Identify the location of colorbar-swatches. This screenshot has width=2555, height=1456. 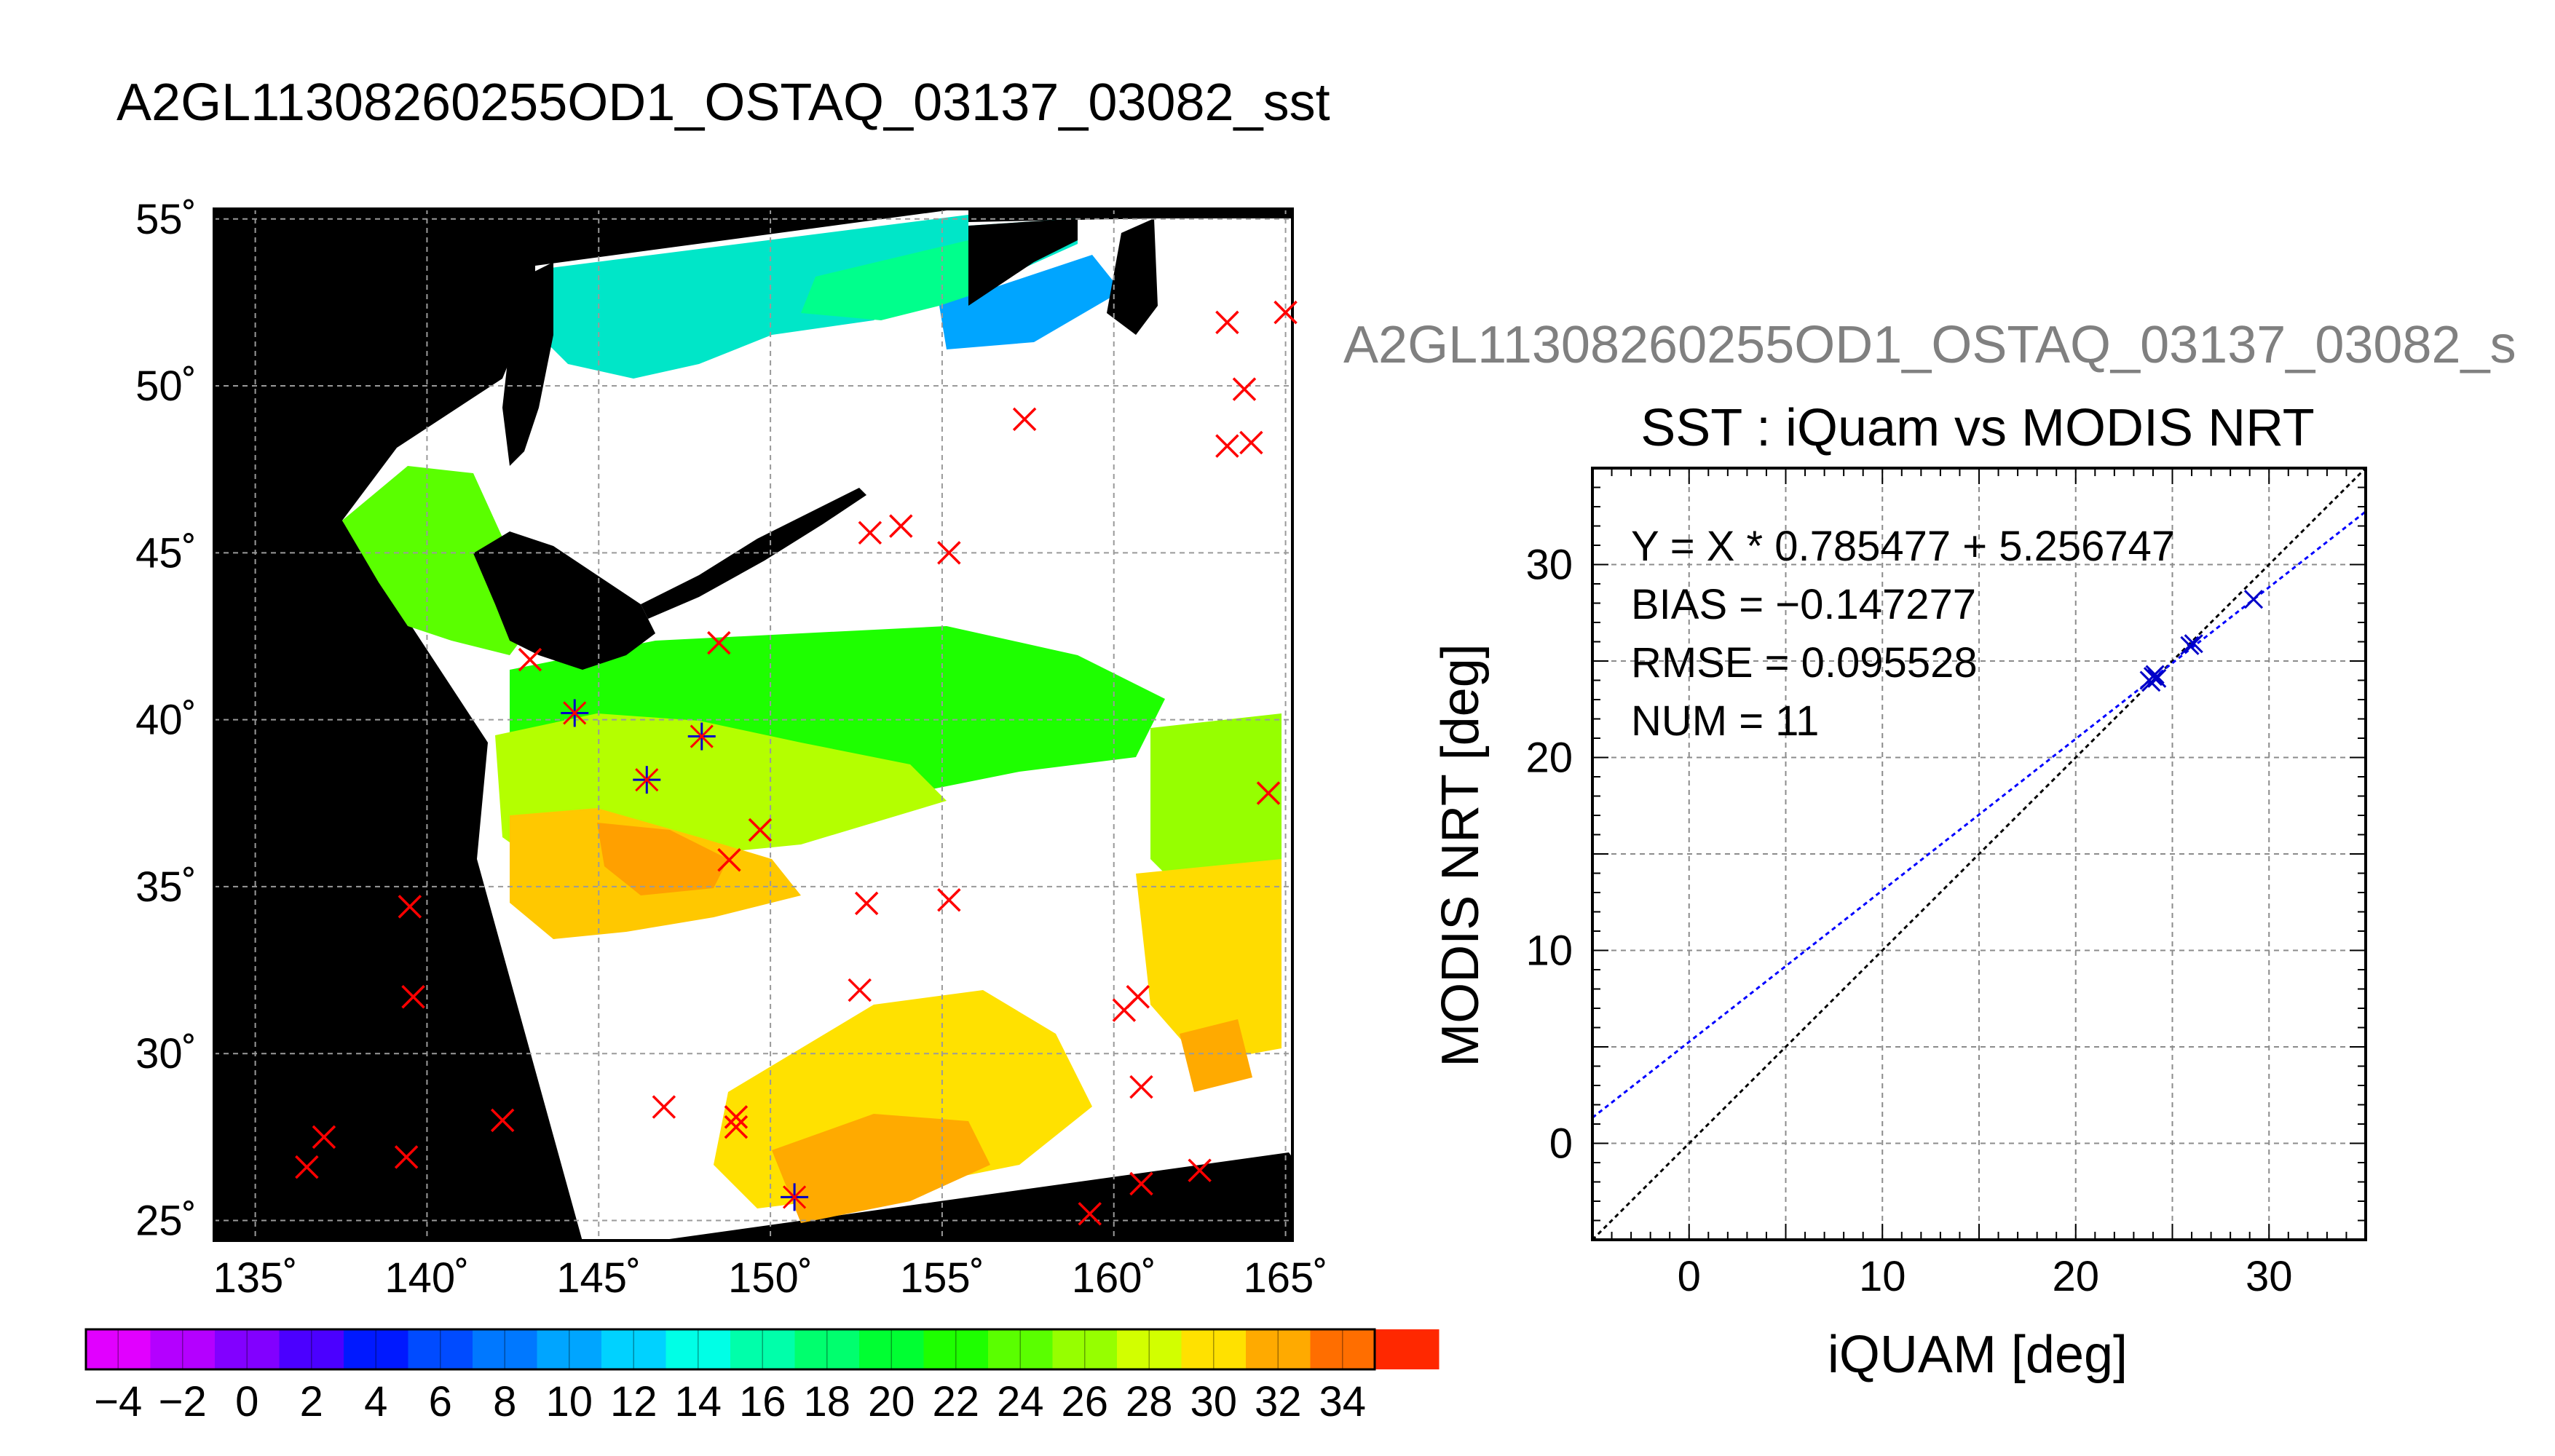
(763, 1349).